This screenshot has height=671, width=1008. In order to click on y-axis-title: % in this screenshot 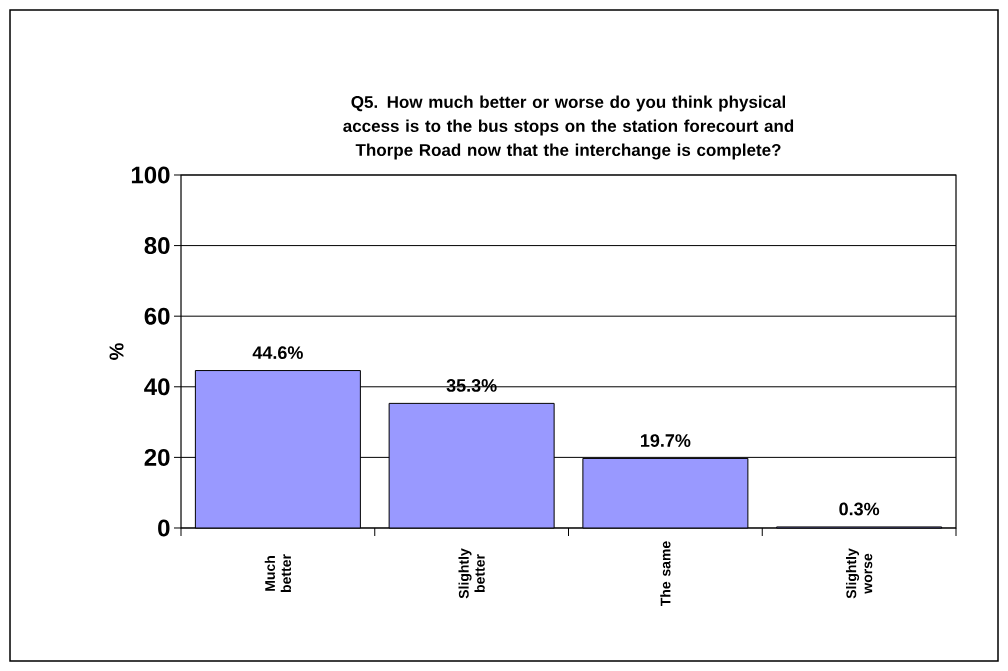, I will do `click(116, 351)`.